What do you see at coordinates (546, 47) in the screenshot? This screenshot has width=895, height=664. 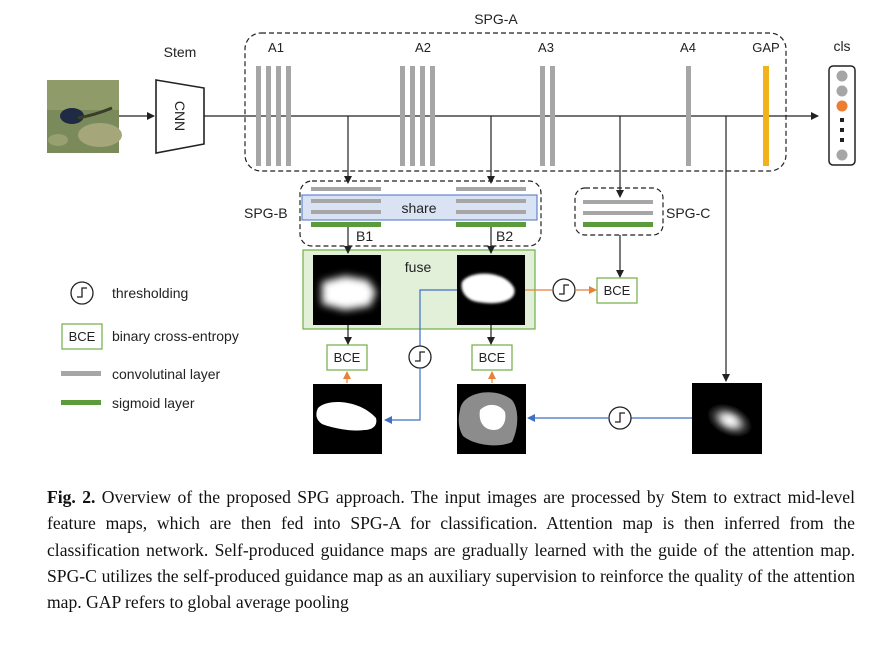 I see `a3-label: A3` at bounding box center [546, 47].